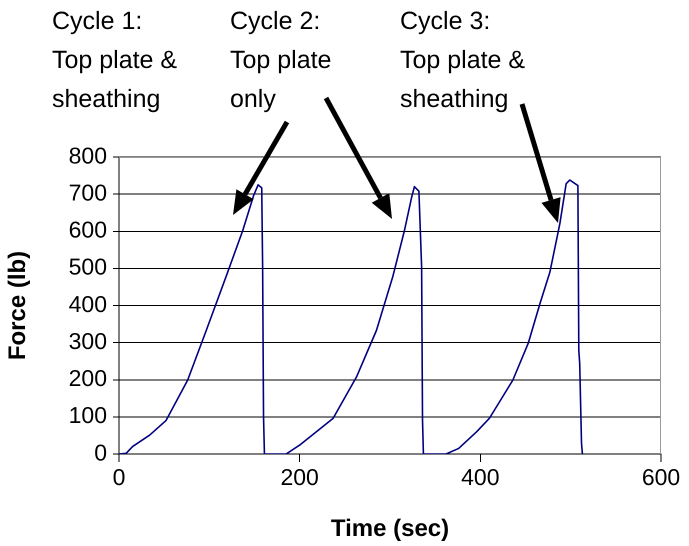 This screenshot has height=546, width=689. I want to click on y-tick-label: 500, so click(87, 267).